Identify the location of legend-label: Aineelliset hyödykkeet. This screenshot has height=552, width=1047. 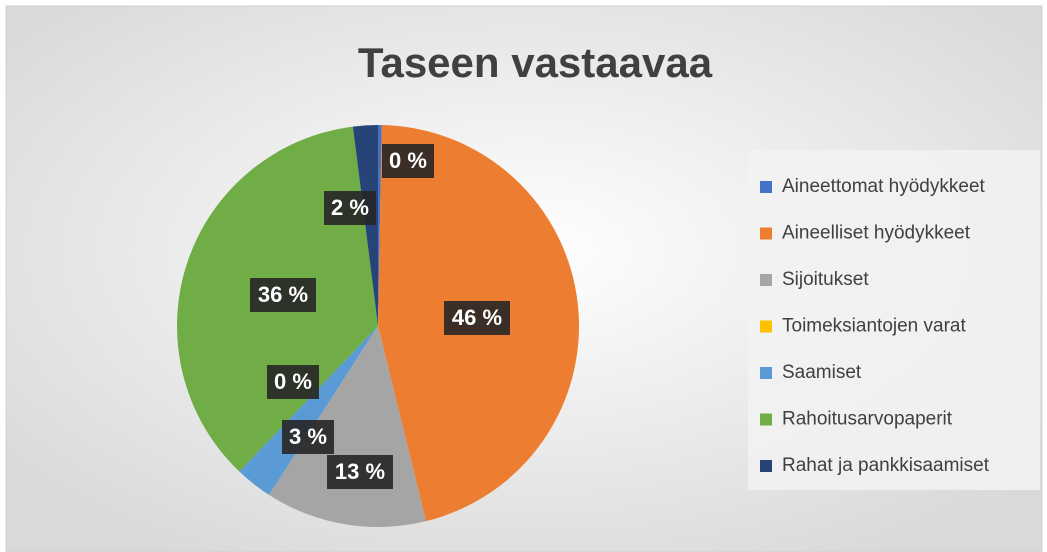
(876, 233).